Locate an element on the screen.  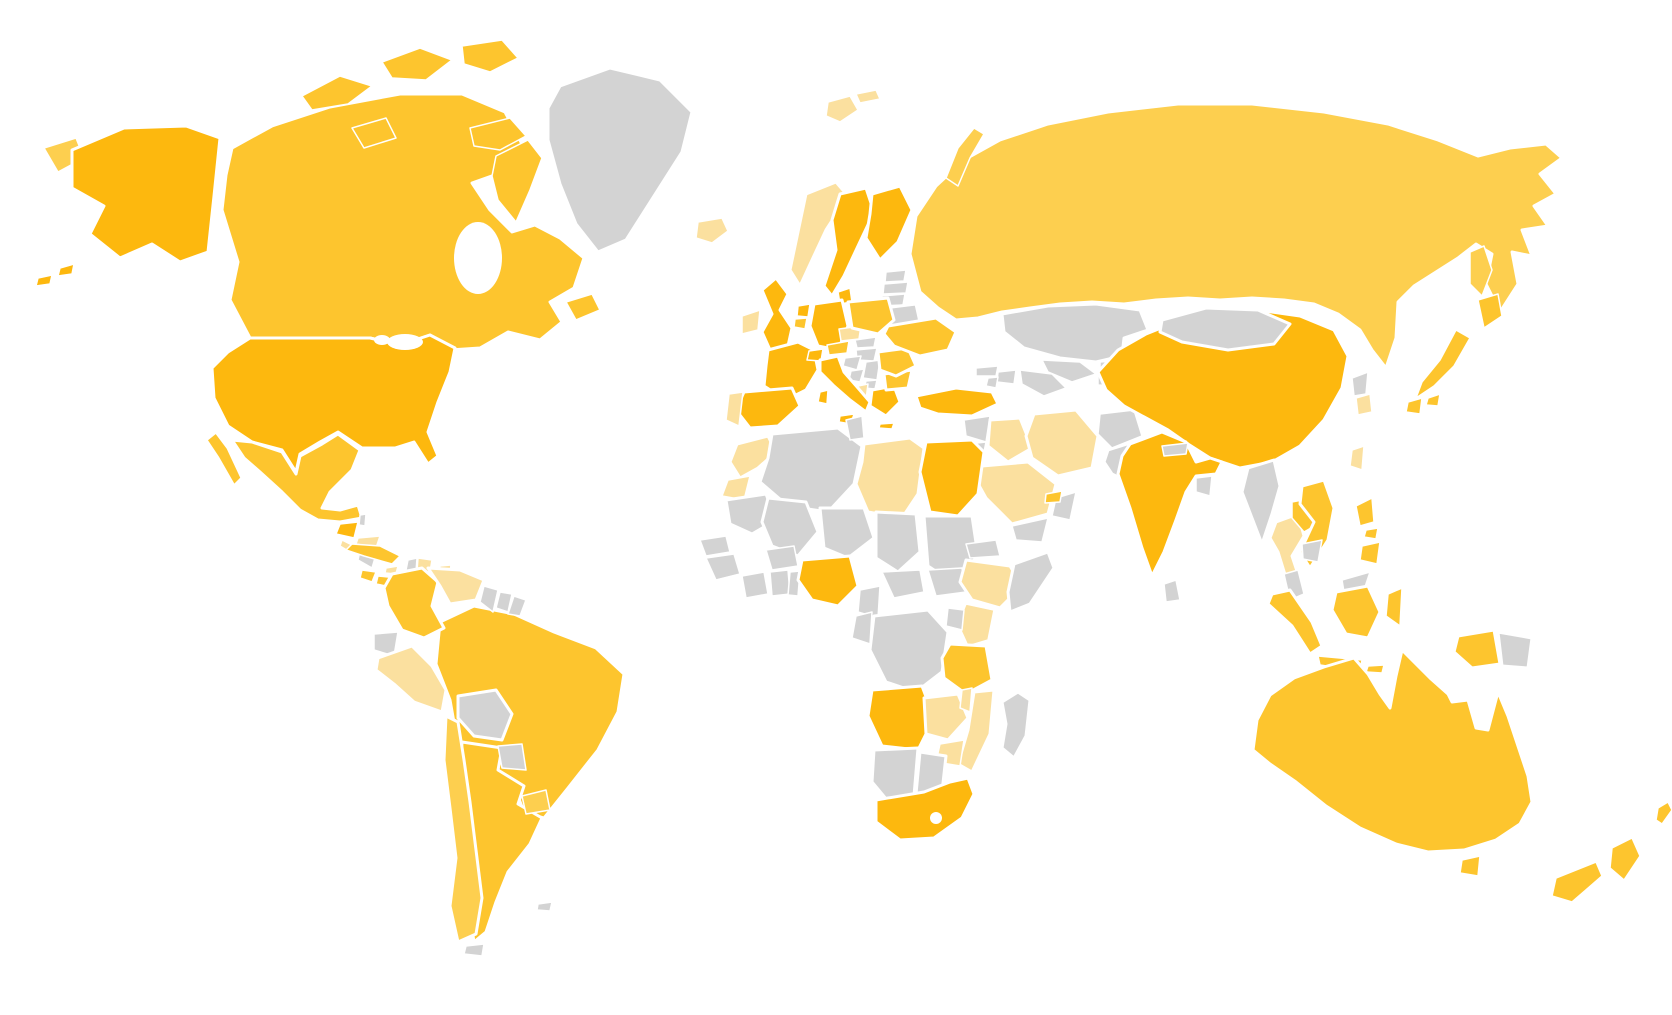
country-united-kingdom is located at coordinates (777, 314).